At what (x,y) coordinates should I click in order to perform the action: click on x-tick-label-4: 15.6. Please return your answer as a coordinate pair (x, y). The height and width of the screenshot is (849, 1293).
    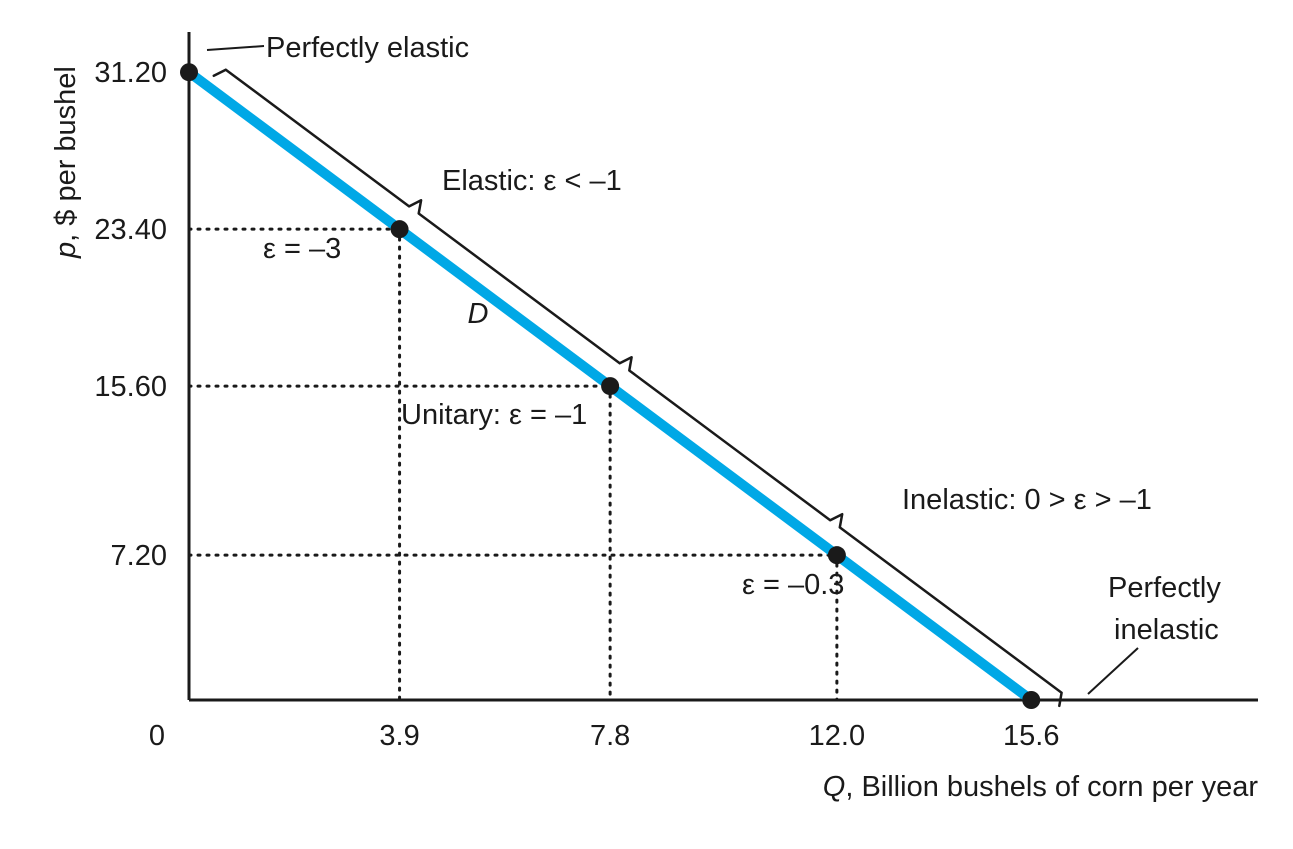
    Looking at the image, I should click on (1031, 736).